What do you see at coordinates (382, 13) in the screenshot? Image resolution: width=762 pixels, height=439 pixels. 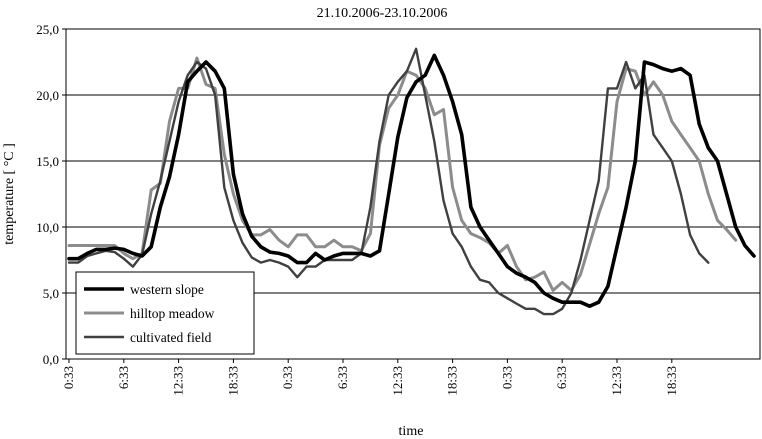 I see `chart-title: 21.10.2006-23.10.2006` at bounding box center [382, 13].